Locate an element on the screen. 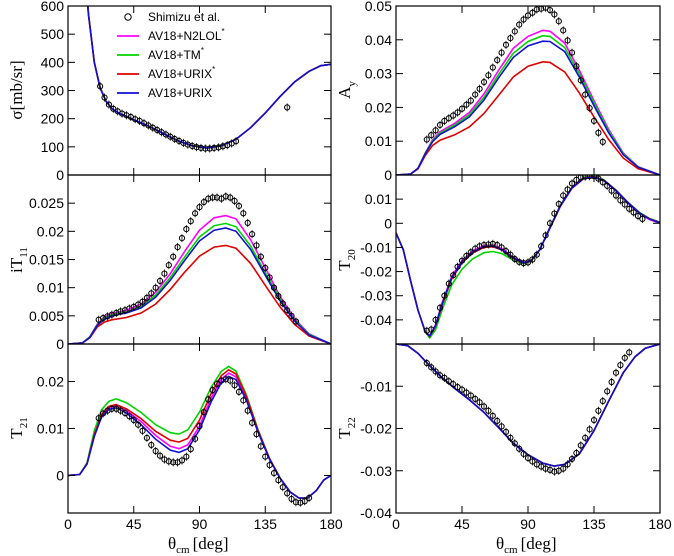 The image size is (674, 556). ytick-label-t20-1: -0.03 is located at coordinates (376, 296).